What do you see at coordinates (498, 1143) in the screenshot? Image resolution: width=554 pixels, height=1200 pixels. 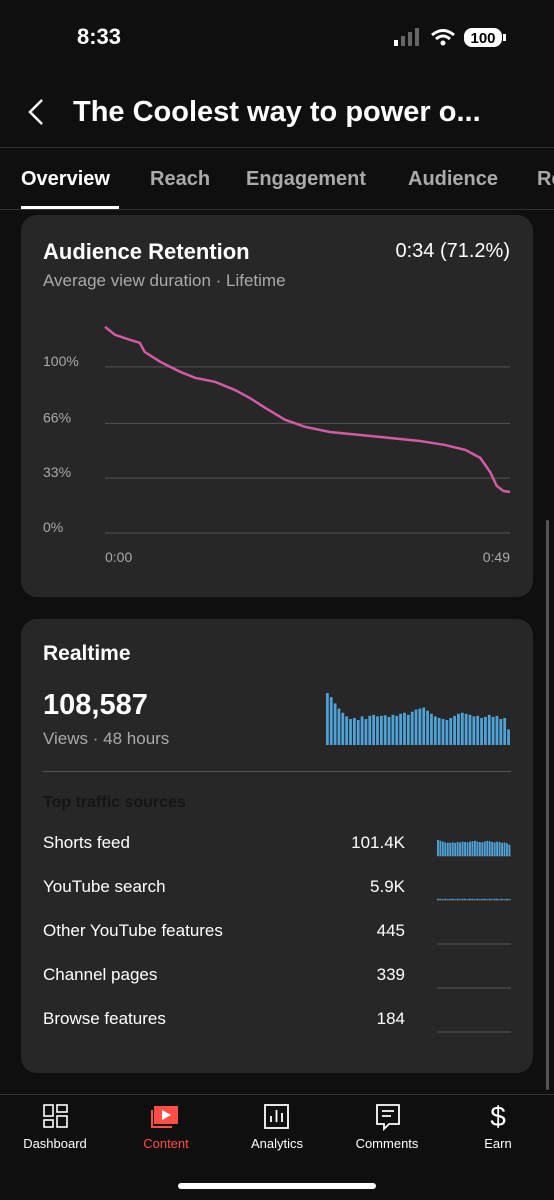 I see `nav-item: Earn` at bounding box center [498, 1143].